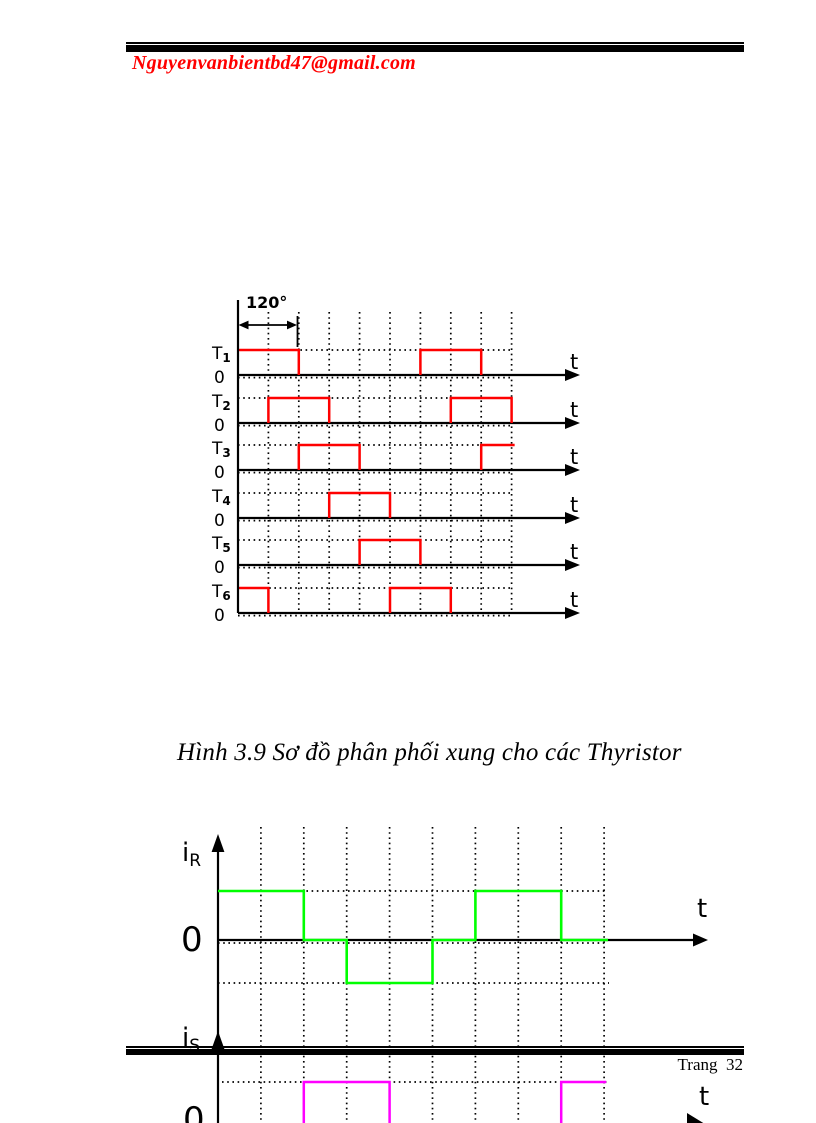 The image size is (816, 1123). What do you see at coordinates (226, 596) in the screenshot?
I see `diagram-text: 6` at bounding box center [226, 596].